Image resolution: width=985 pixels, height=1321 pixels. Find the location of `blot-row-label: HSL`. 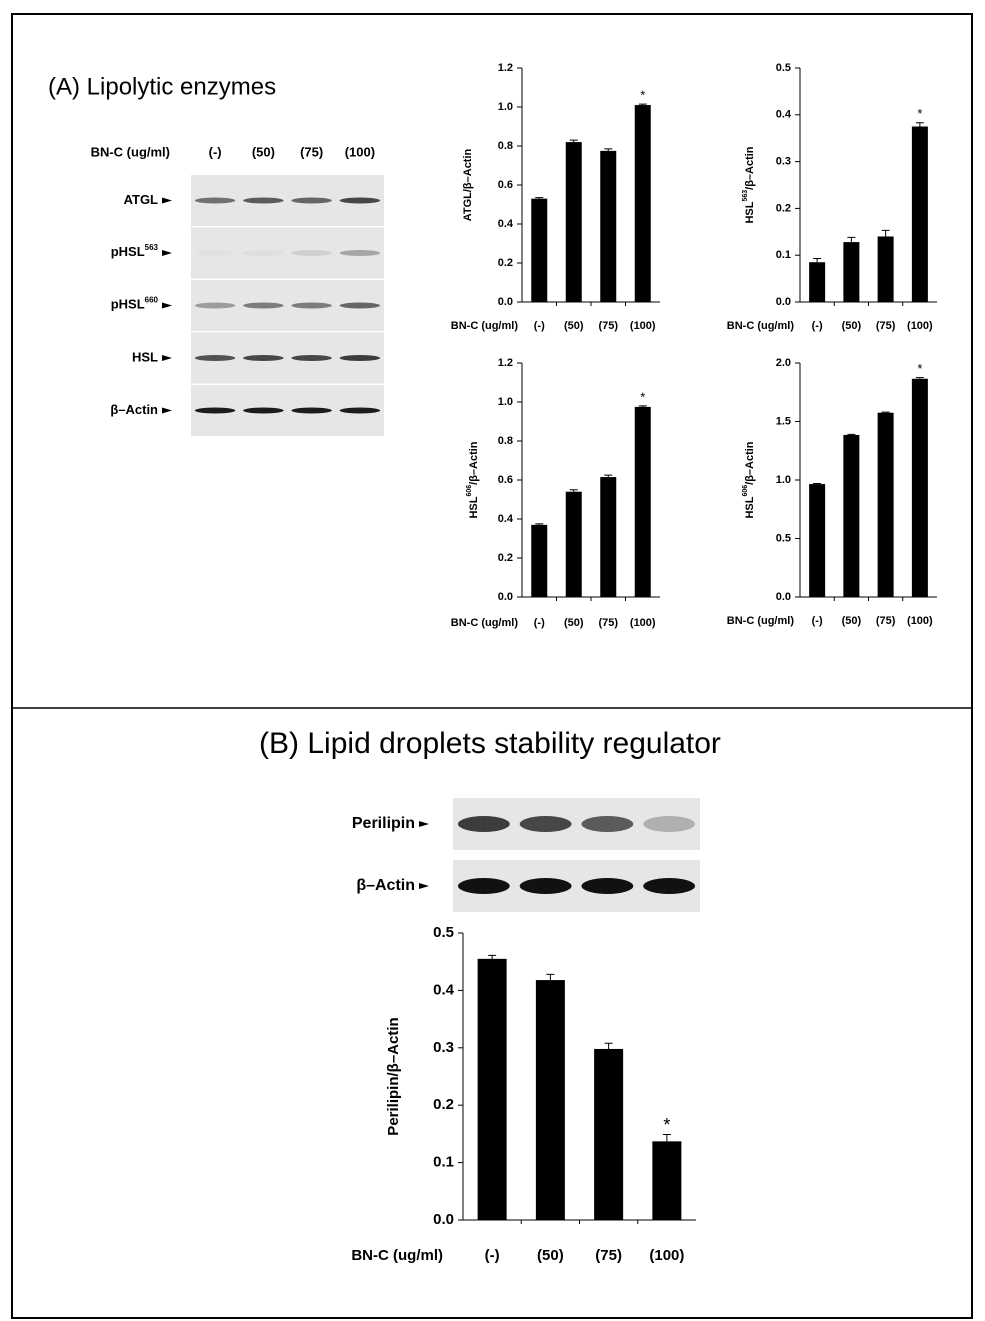

blot-row-label: HSL is located at coordinates (145, 356).